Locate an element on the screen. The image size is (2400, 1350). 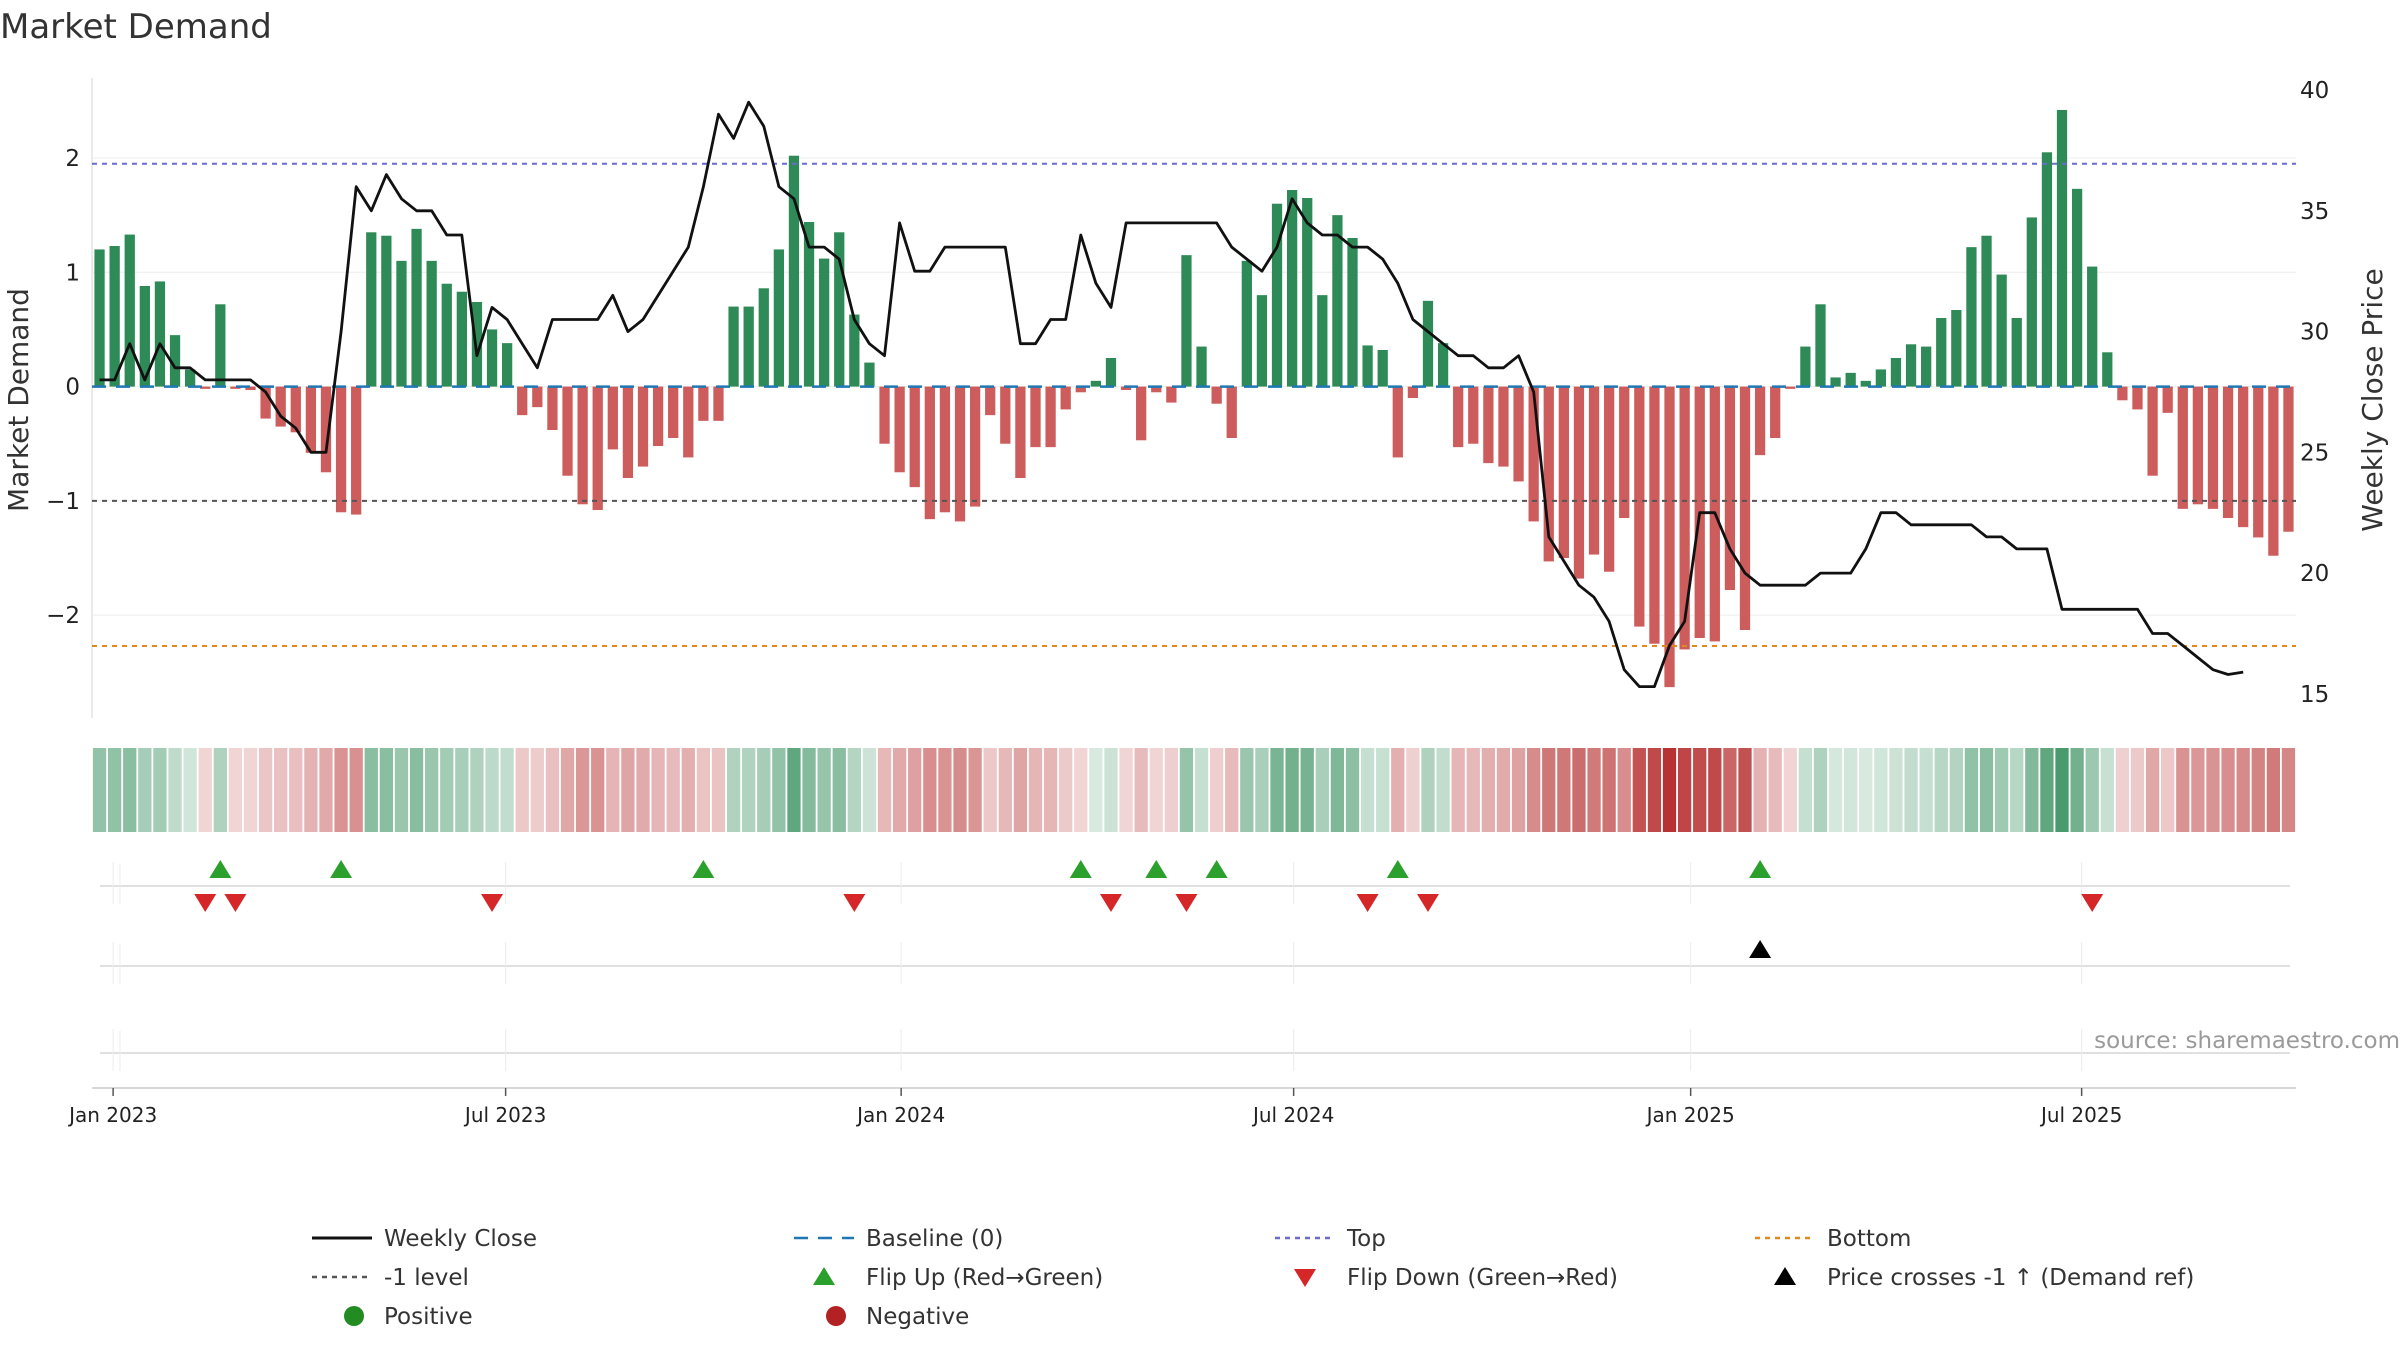
legend-entry: Price crosses -1 ↑ (Demand ref) is located at coordinates (1984, 1278).